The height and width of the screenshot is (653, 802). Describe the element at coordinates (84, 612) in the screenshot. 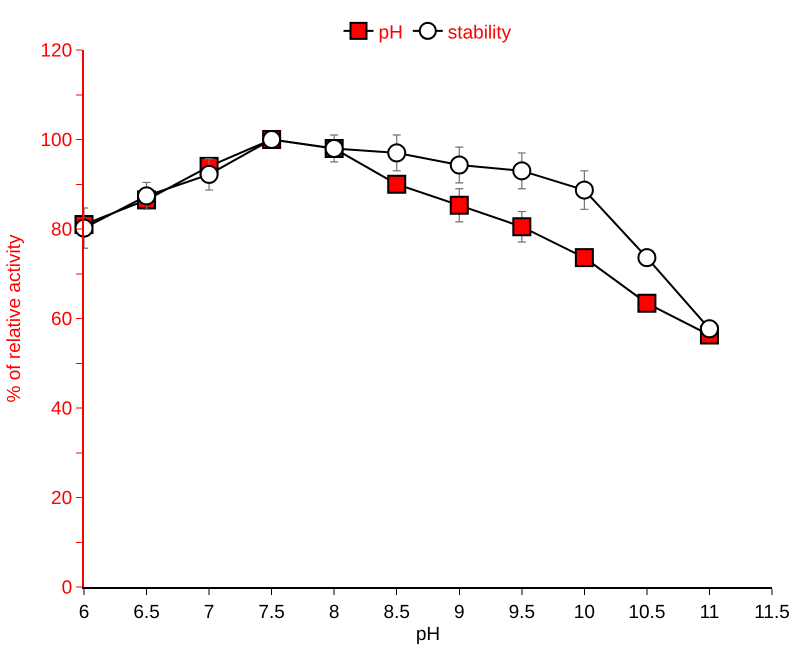

I see `x-tick-label: 6` at that location.